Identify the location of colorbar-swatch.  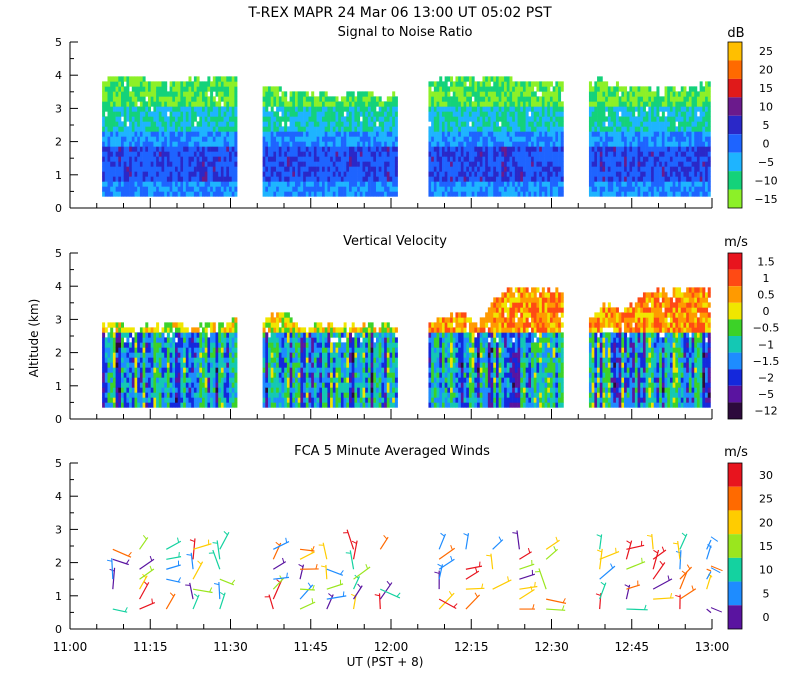
(735, 88).